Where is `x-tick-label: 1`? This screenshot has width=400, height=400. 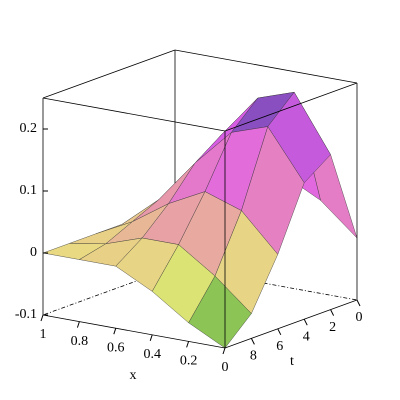
x-tick-label: 1 is located at coordinates (43, 334).